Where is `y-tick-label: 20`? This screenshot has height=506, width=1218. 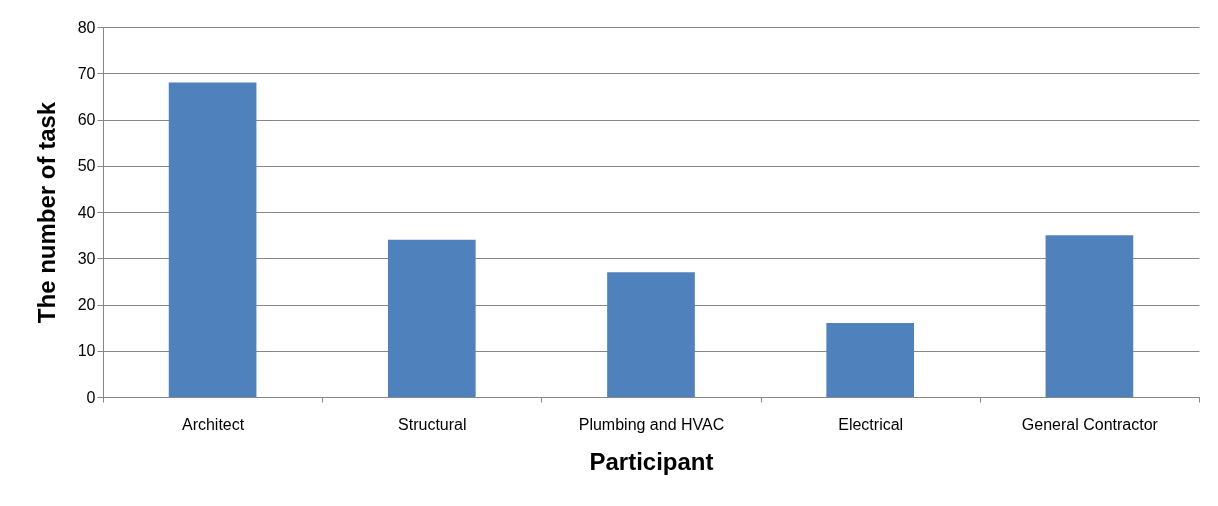
y-tick-label: 20 is located at coordinates (86, 304).